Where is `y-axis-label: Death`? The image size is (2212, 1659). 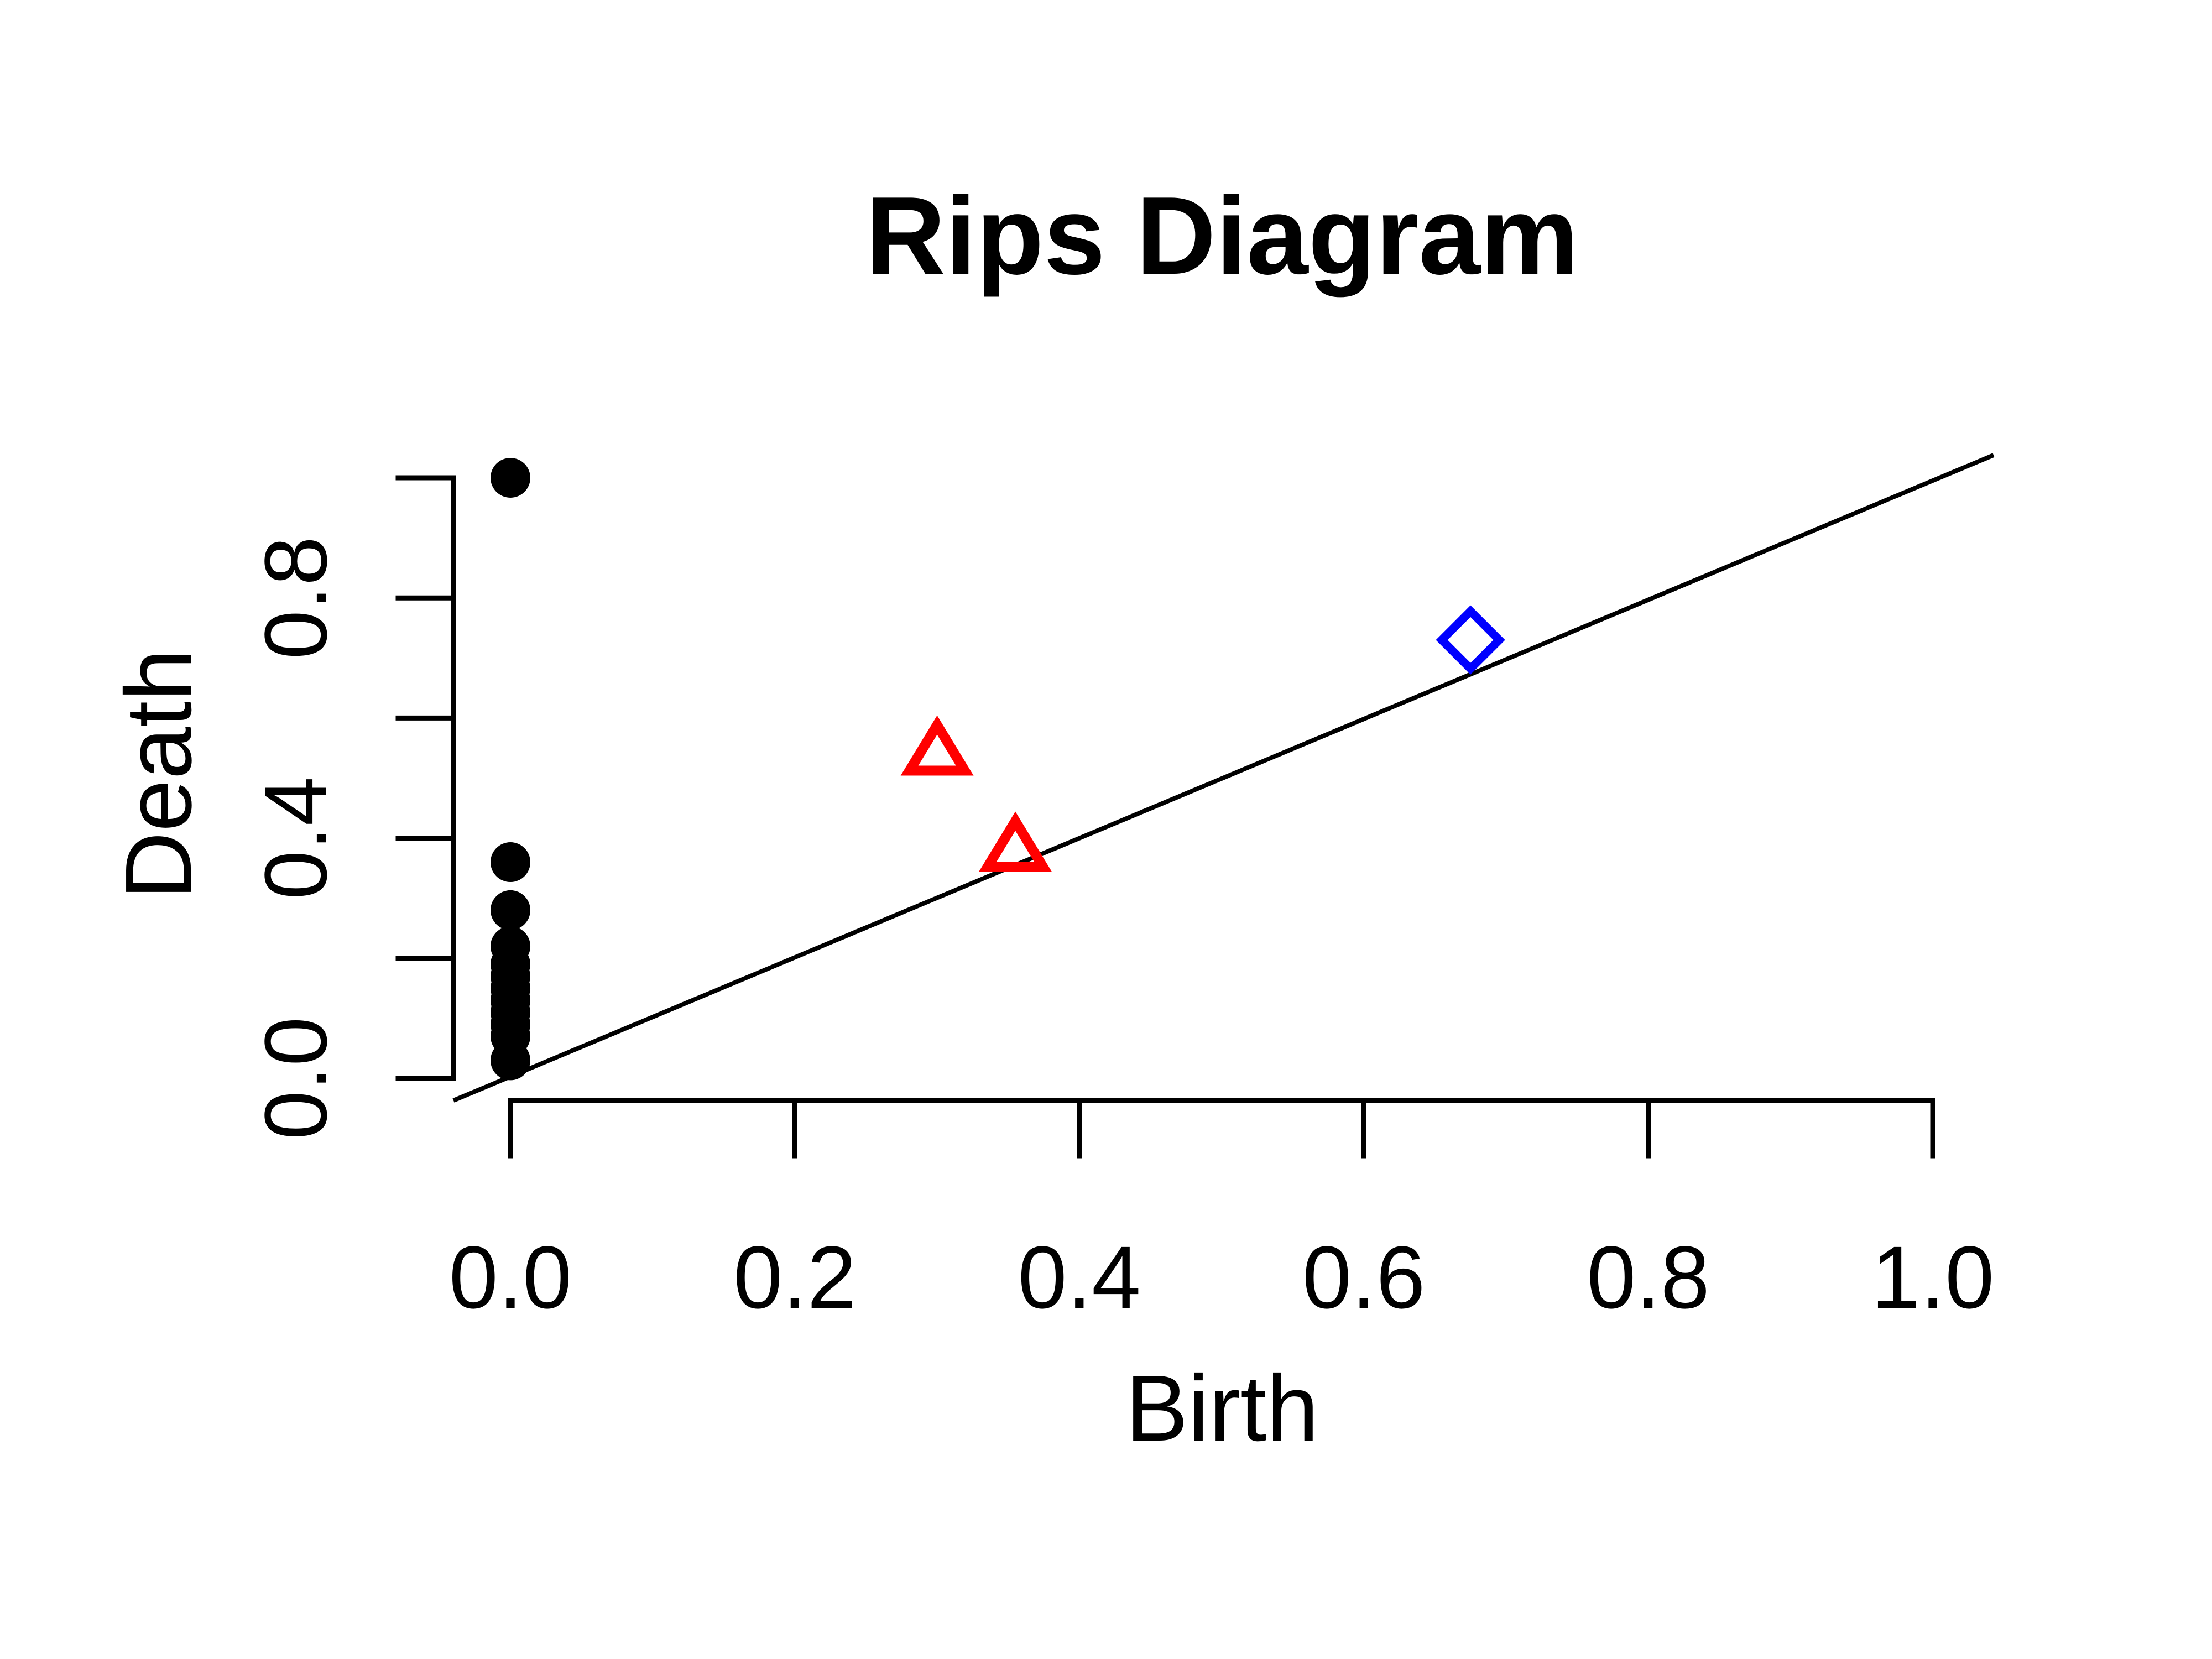
y-axis-label: Death is located at coordinates (159, 775).